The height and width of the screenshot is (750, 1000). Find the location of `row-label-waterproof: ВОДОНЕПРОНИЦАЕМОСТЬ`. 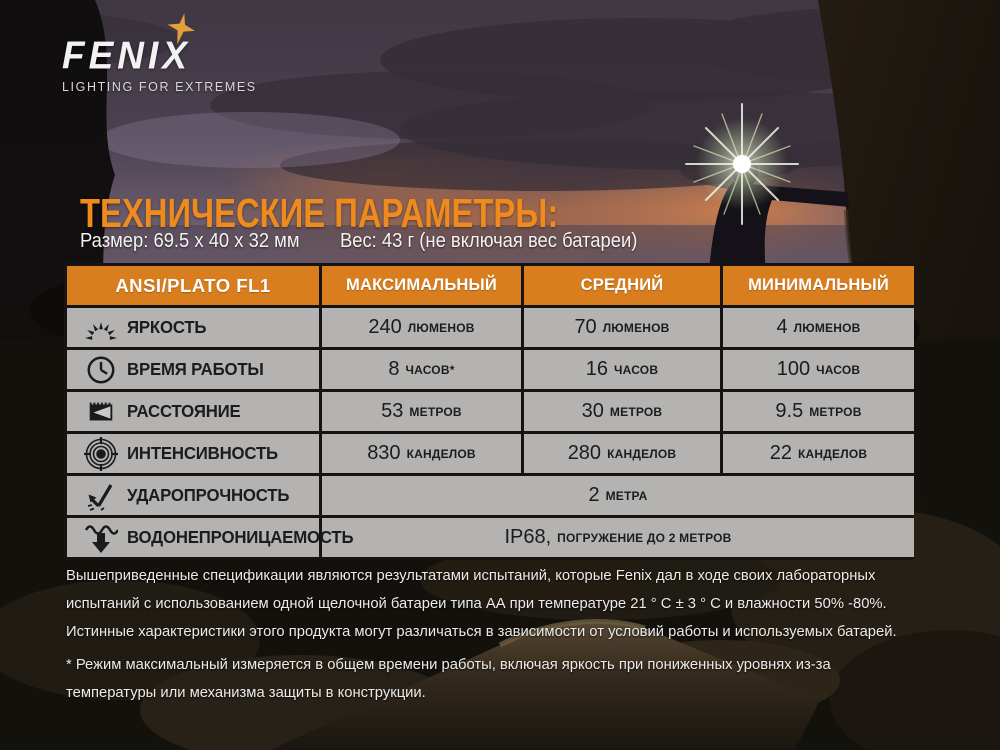

row-label-waterproof: ВОДОНЕПРОНИЦАЕМОСТЬ is located at coordinates (210, 537).